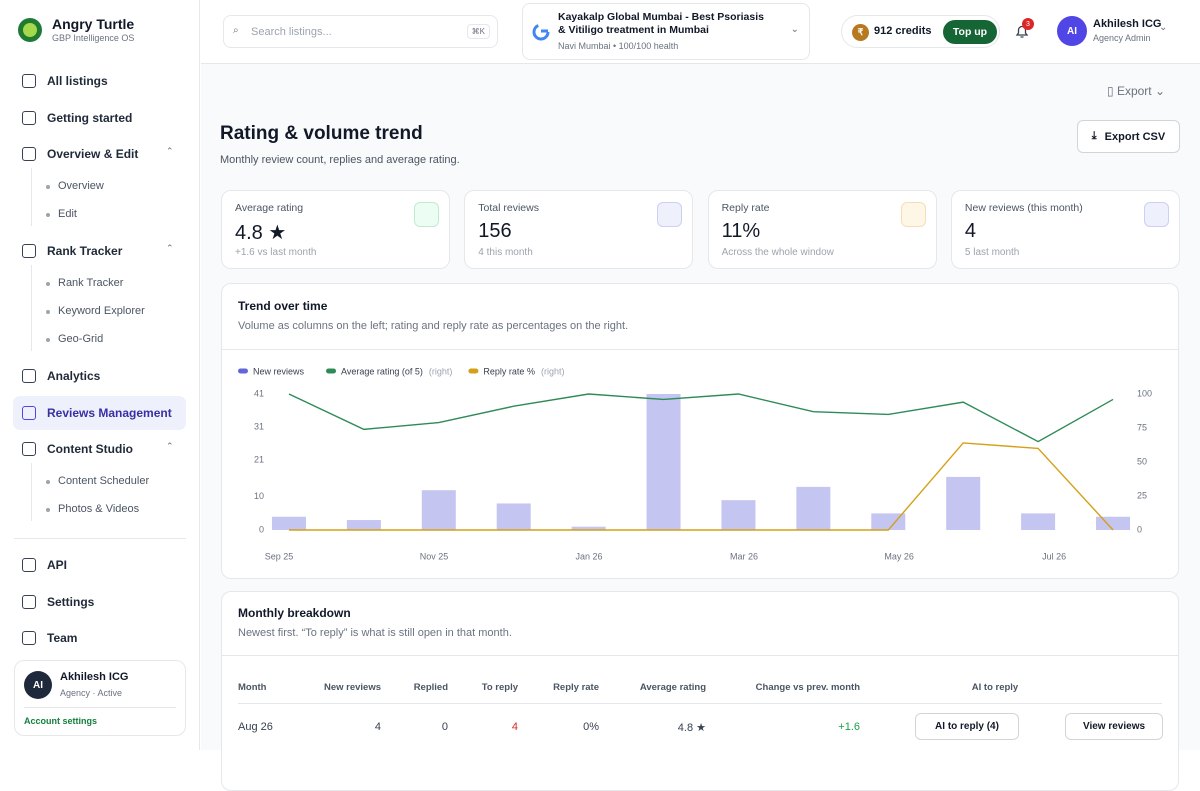 The image size is (1200, 791). I want to click on legend-swatch, so click(331, 371).